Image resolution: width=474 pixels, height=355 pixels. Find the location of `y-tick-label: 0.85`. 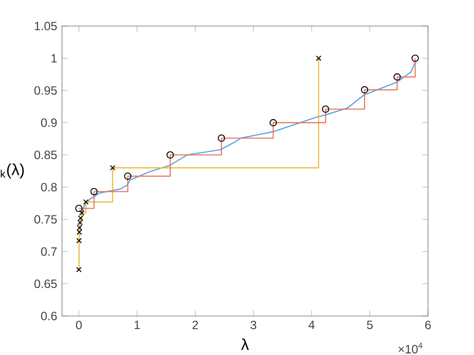

y-tick-label: 0.85 is located at coordinates (45, 155).